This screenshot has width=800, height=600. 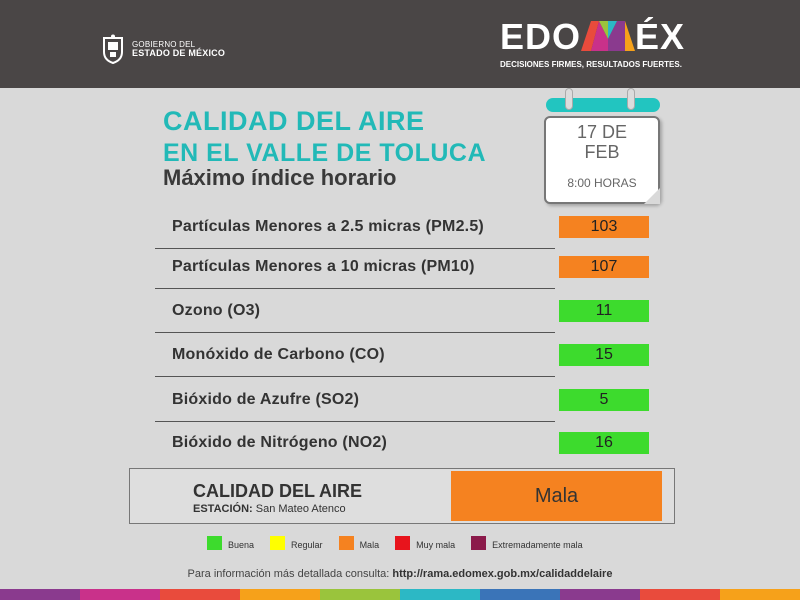 I want to click on station-info: ESTACIÓN: San Mateo Atenco, so click(x=269, y=509).